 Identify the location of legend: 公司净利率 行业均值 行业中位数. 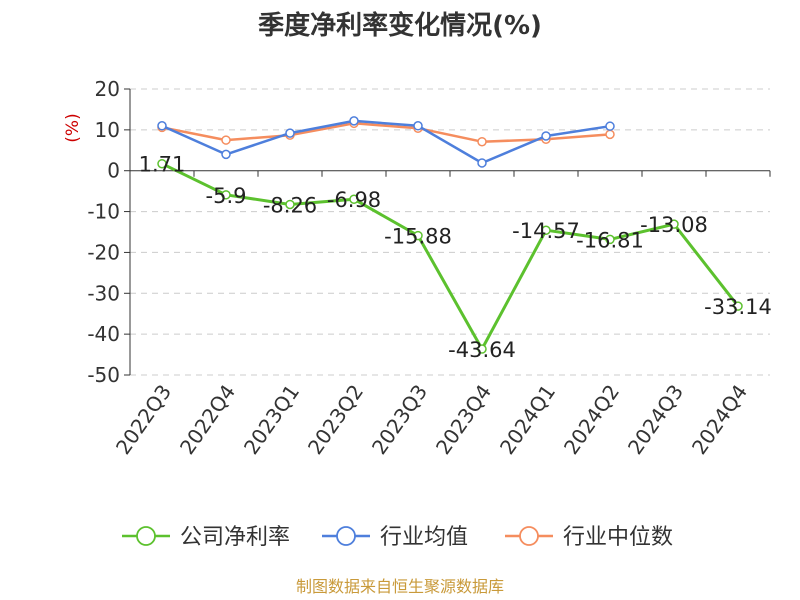
(397, 537).